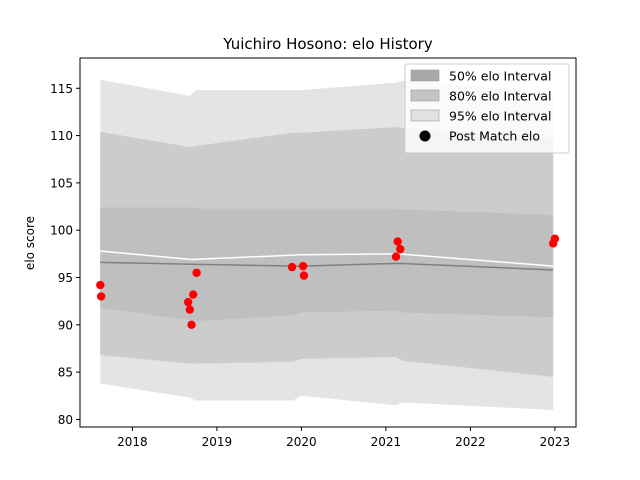 The width and height of the screenshot is (640, 480). Describe the element at coordinates (132, 442) in the screenshot. I see `x-tick-label: 2018` at that location.